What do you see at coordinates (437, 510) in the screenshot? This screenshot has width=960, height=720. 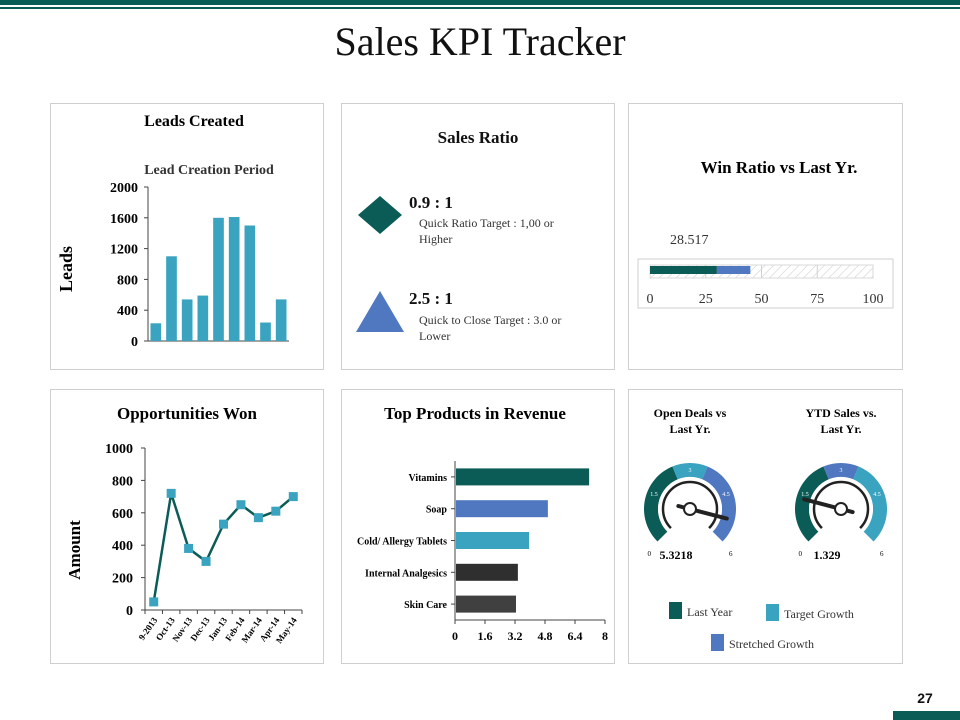 I see `products-category-label: Soap` at bounding box center [437, 510].